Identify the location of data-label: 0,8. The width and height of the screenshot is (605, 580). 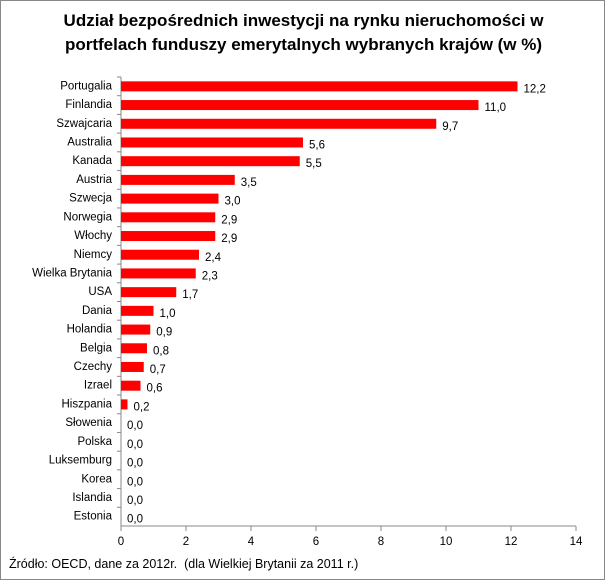
(161, 351).